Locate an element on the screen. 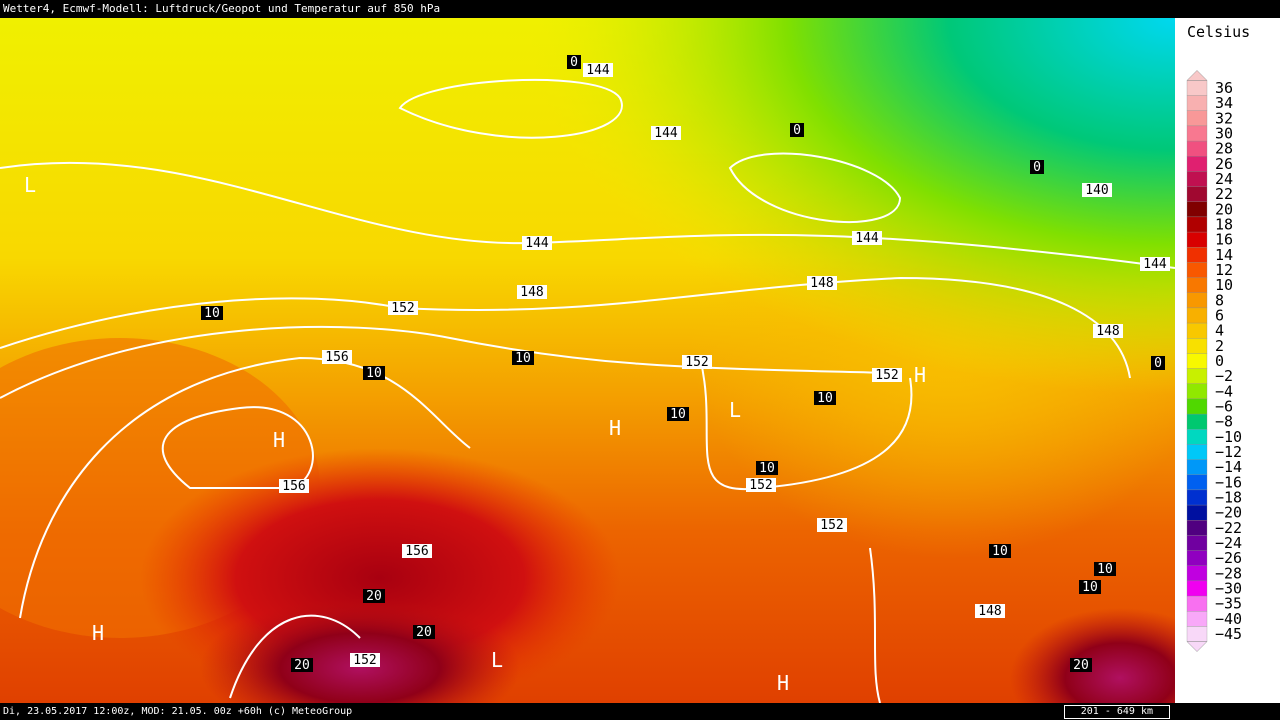 The width and height of the screenshot is (1280, 720). legend-label: 28 is located at coordinates (1224, 149).